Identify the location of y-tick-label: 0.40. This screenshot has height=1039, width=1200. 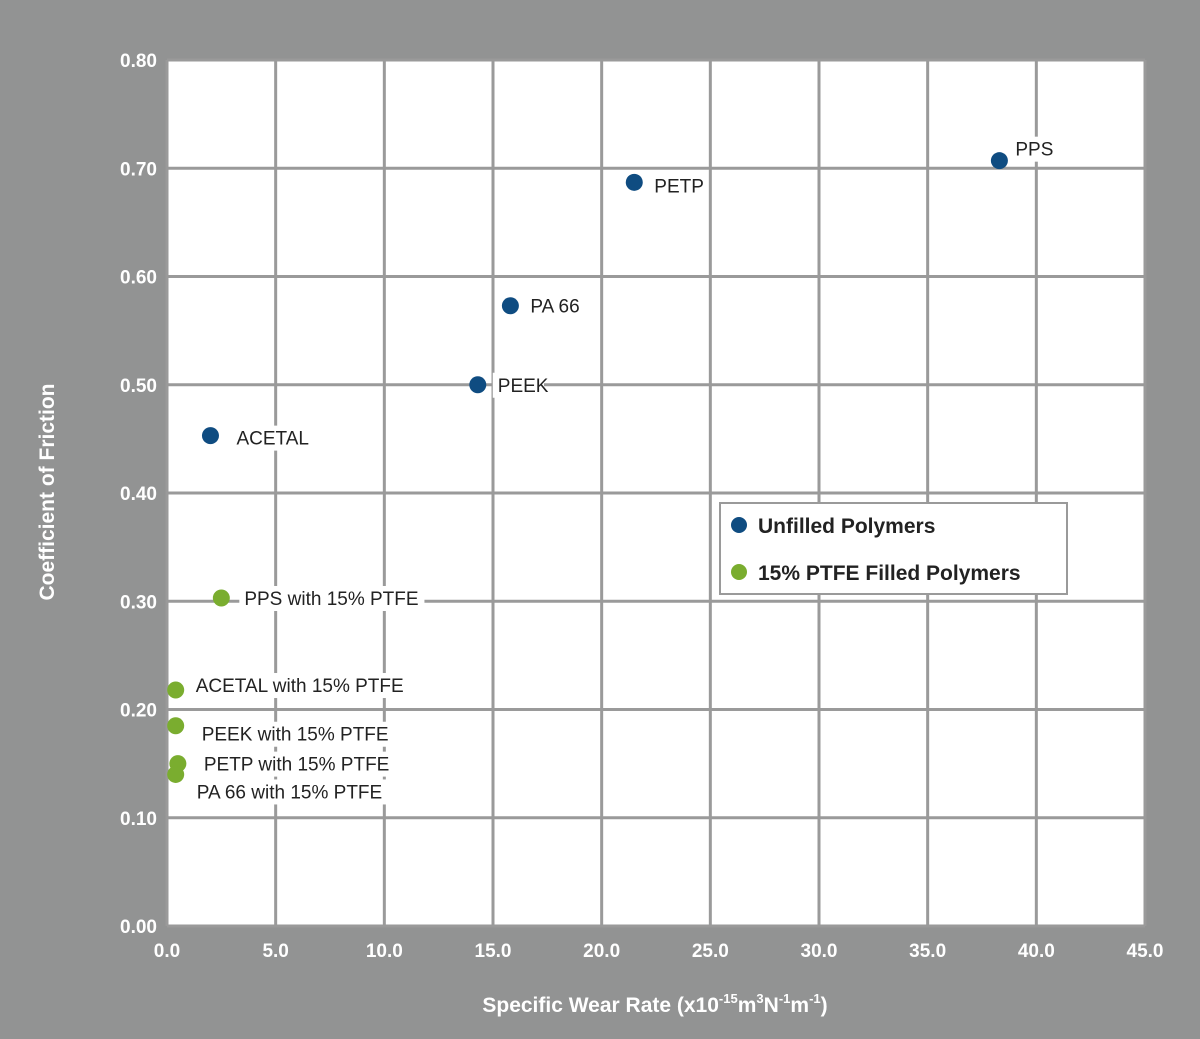
(138, 494).